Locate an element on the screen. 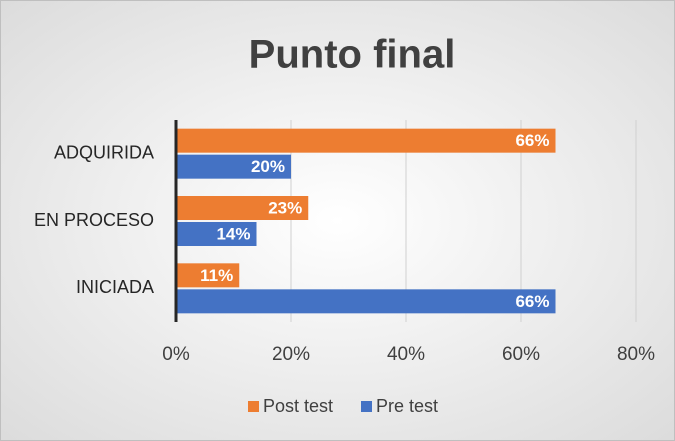 The width and height of the screenshot is (675, 441). x-tick-label: 80% is located at coordinates (636, 354).